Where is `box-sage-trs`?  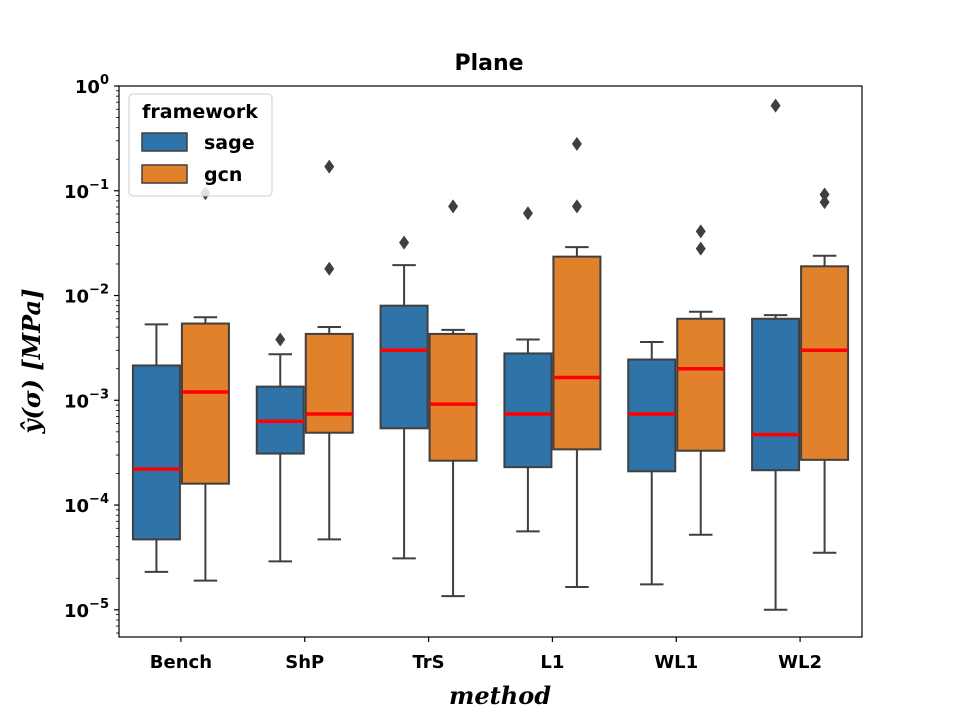
box-sage-trs is located at coordinates (404, 367).